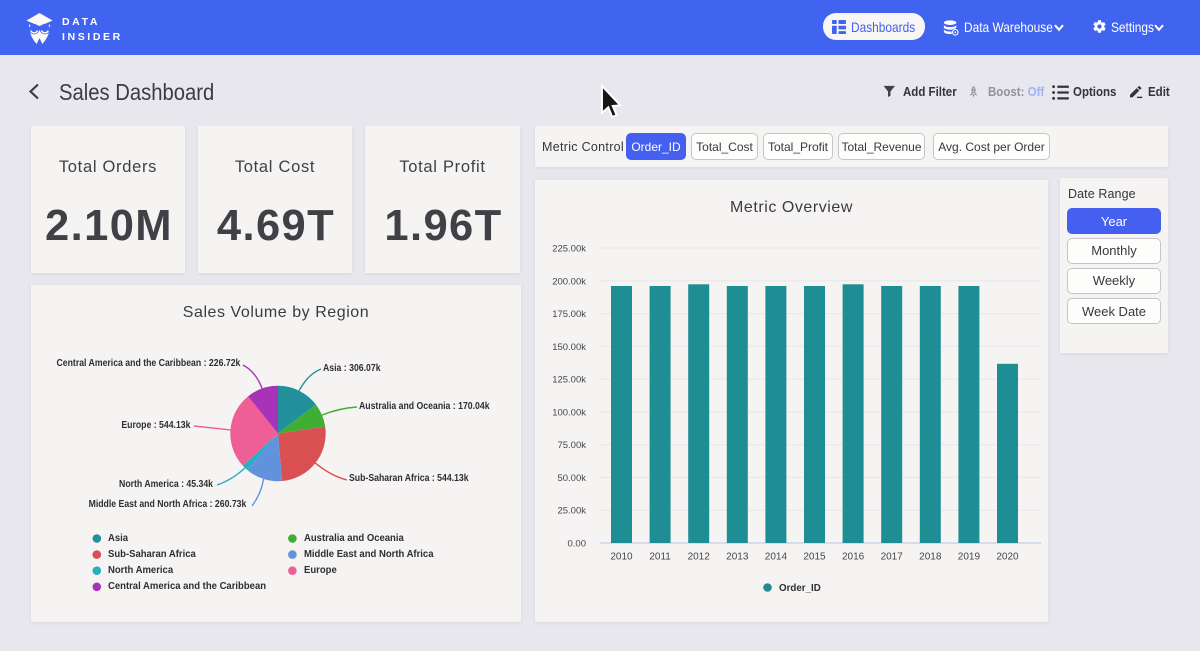 This screenshot has height=651, width=1200. What do you see at coordinates (569, 249) in the screenshot?
I see `svg-text: 225.00k` at bounding box center [569, 249].